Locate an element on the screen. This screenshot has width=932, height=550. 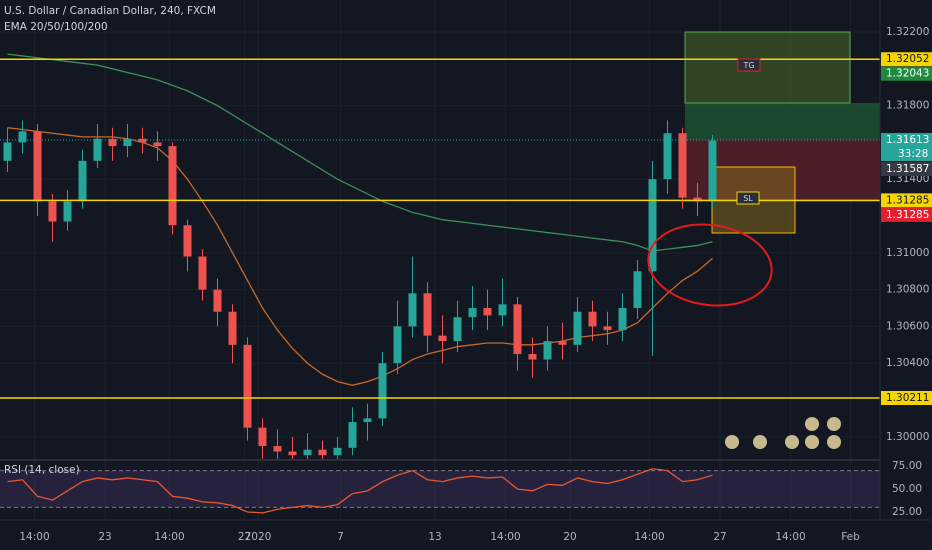
x-tick-label: 2020 is located at coordinates (258, 537).